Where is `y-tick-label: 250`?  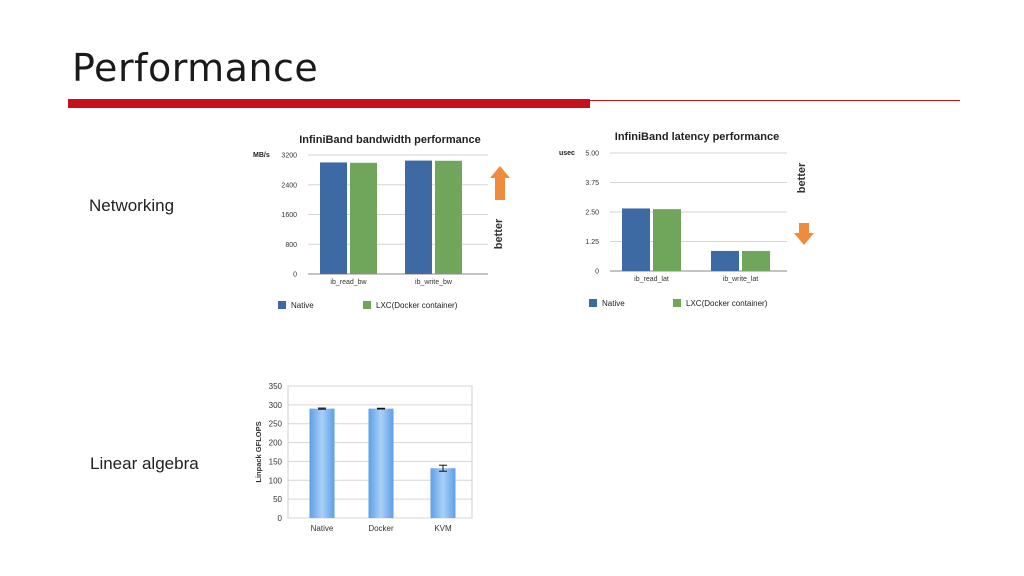
y-tick-label: 250 is located at coordinates (276, 424).